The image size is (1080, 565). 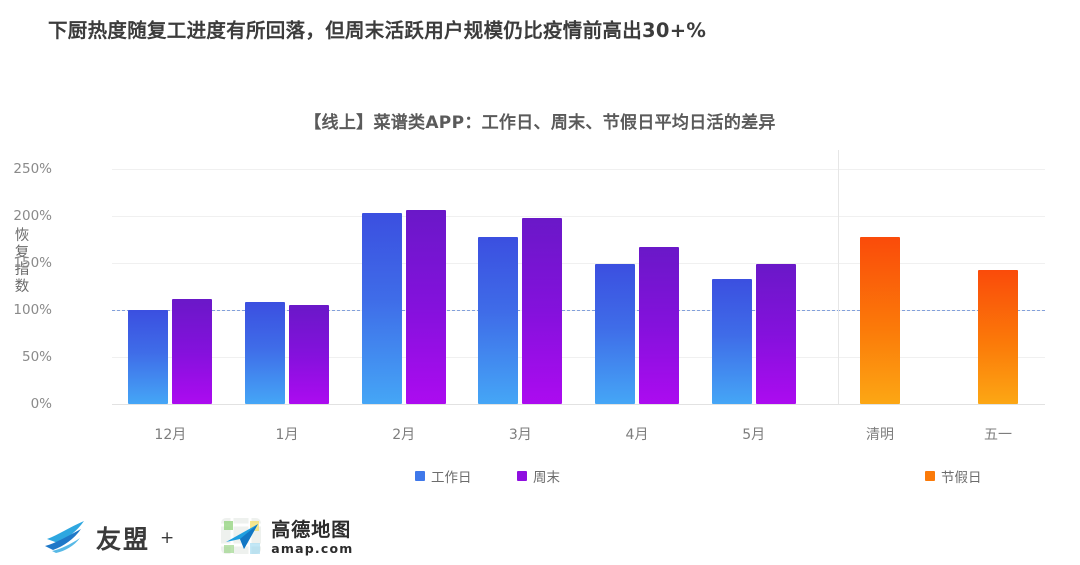 I want to click on y-axis-label-char: 恢, so click(x=22, y=236).